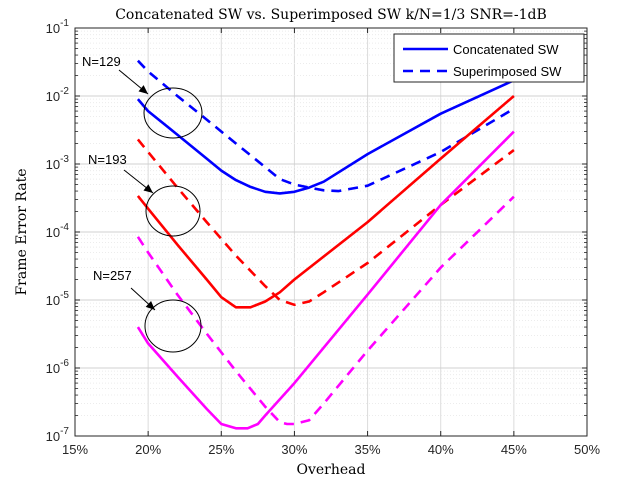 This screenshot has height=480, width=618. I want to click on annotation-label: N=129, so click(101, 61).